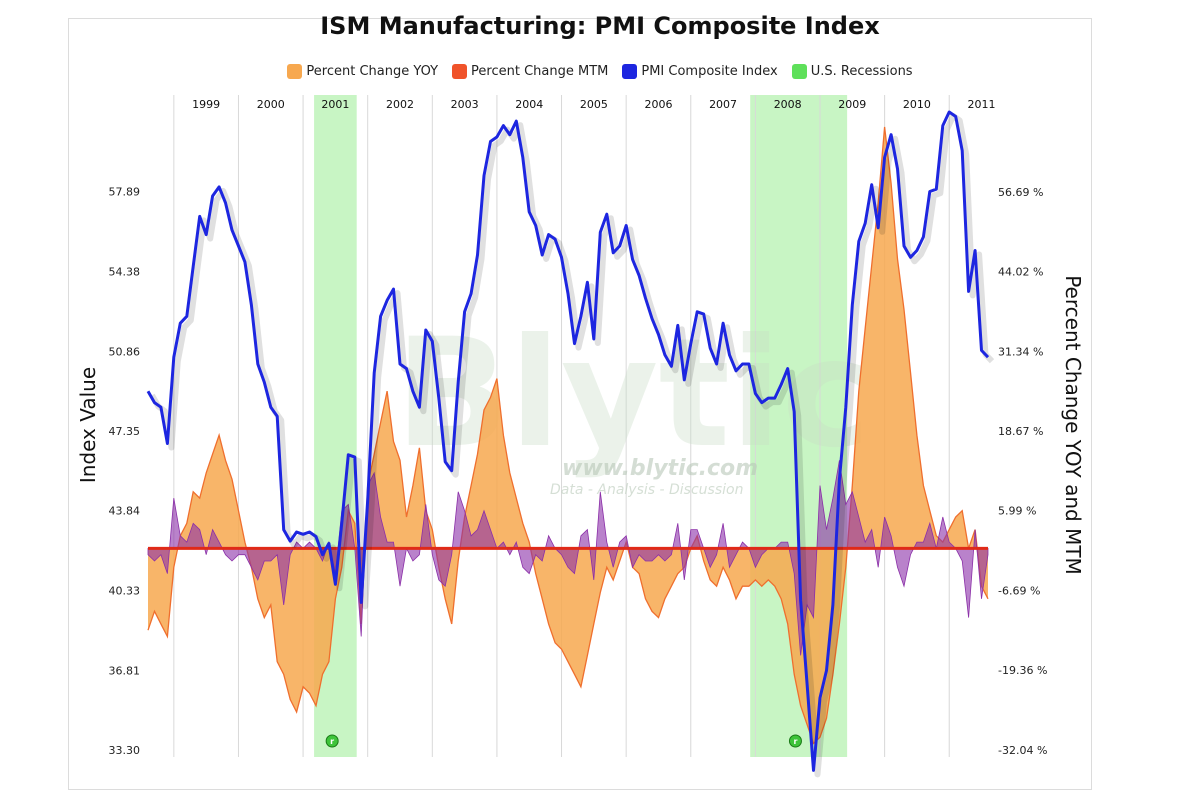 The width and height of the screenshot is (1200, 800). What do you see at coordinates (125, 750) in the screenshot?
I see `y-left-tick-label: 33.30` at bounding box center [125, 750].